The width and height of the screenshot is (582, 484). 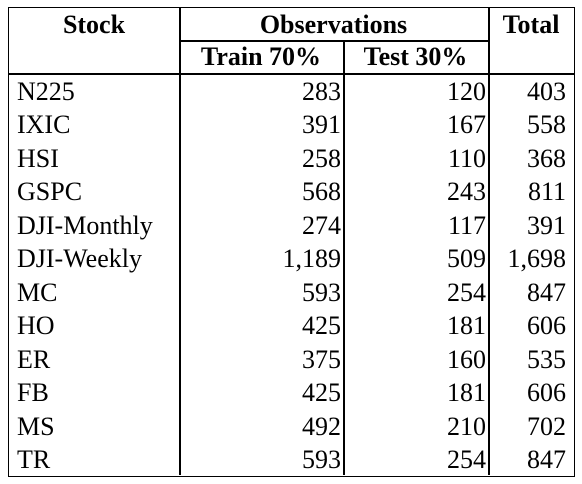 What do you see at coordinates (85, 225) in the screenshot?
I see `cell-stock: DJI-Monthly` at bounding box center [85, 225].